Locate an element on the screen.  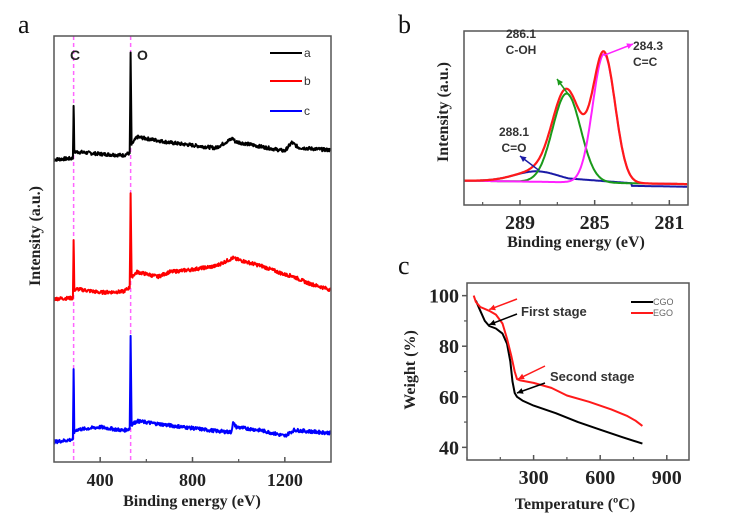
second-stage-arrow-cgo-head is located at coordinates (520, 391).